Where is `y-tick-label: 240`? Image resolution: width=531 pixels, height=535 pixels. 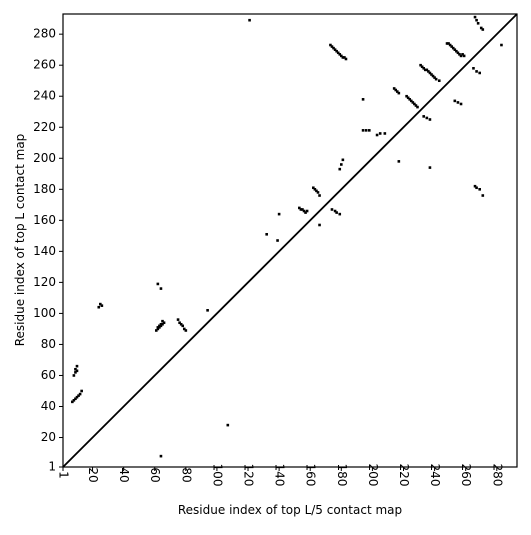
y-tick-label: 240 is located at coordinates (44, 96).